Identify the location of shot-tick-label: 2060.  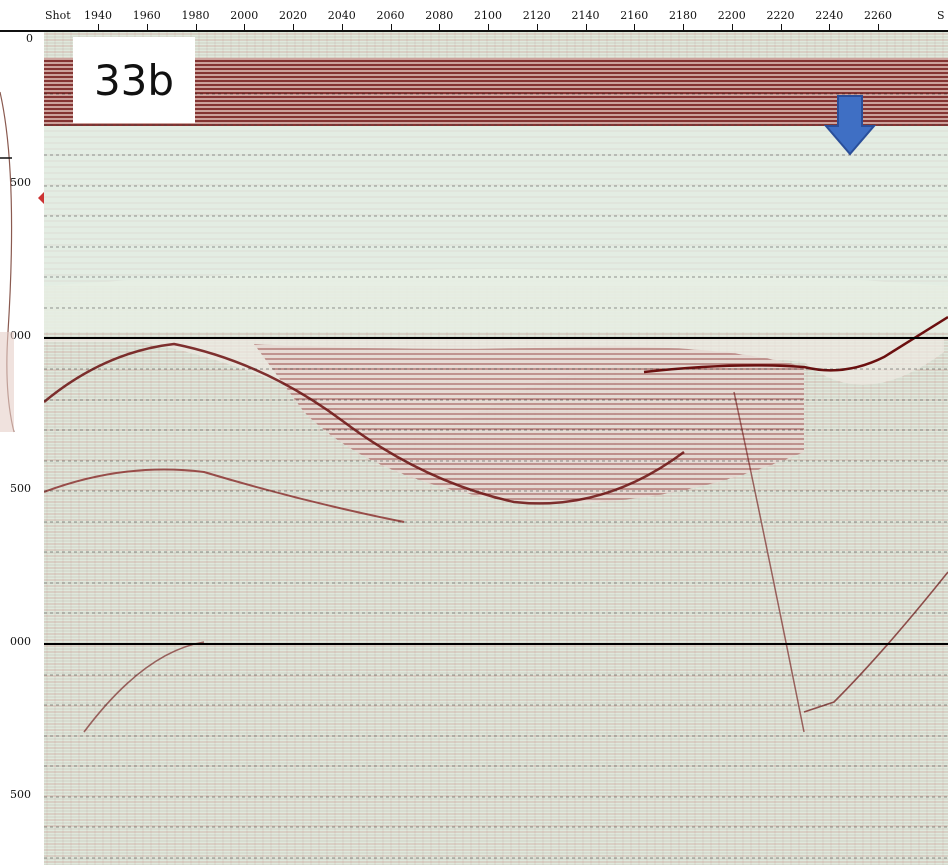
(390, 15).